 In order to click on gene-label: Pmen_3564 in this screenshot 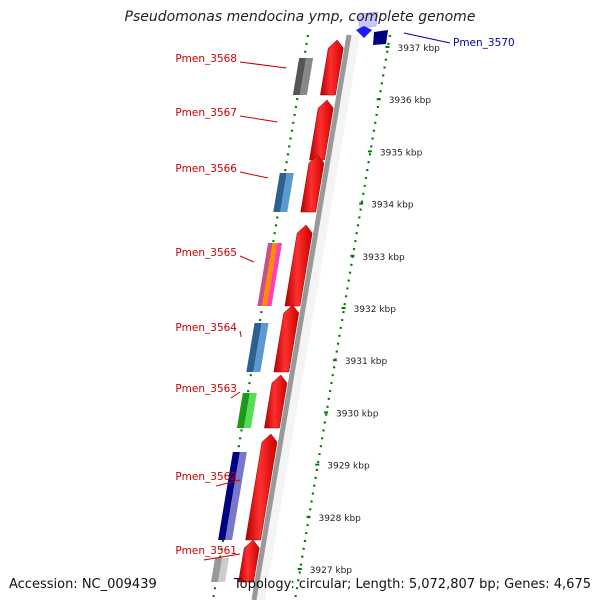, I will do `click(206, 328)`.